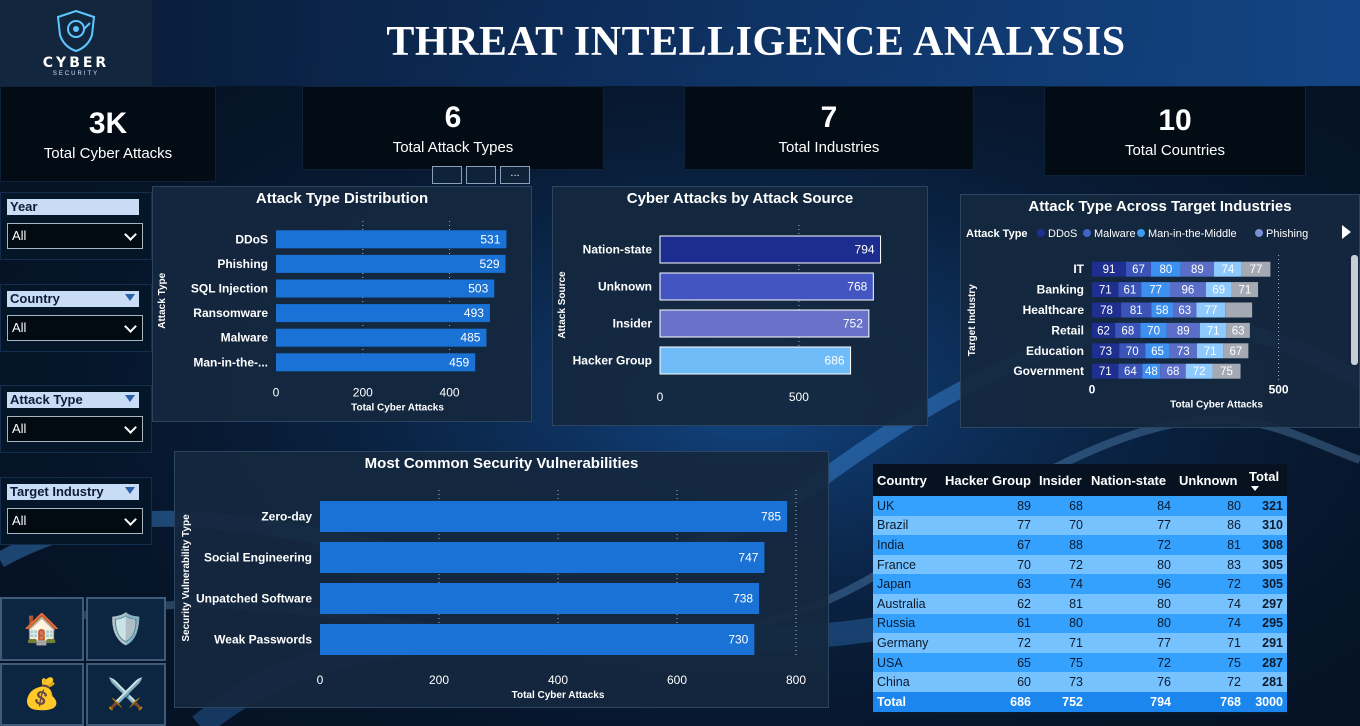 The height and width of the screenshot is (726, 1360). What do you see at coordinates (447, 175) in the screenshot?
I see `filter-icon` at bounding box center [447, 175].